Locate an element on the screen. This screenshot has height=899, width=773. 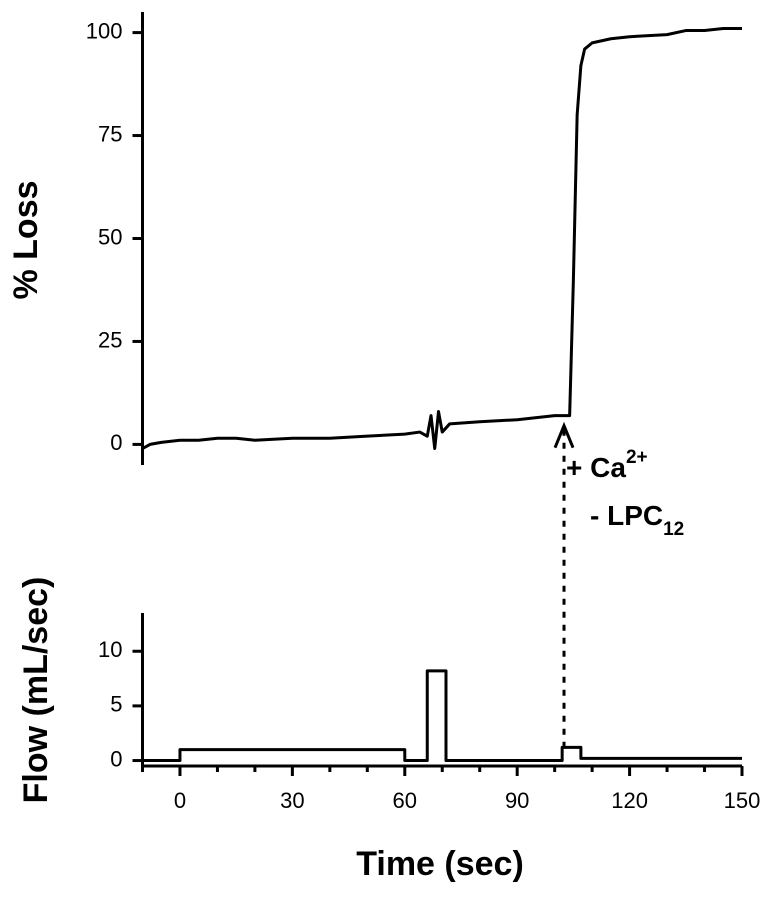
x-tick-label: 0 is located at coordinates (180, 800).